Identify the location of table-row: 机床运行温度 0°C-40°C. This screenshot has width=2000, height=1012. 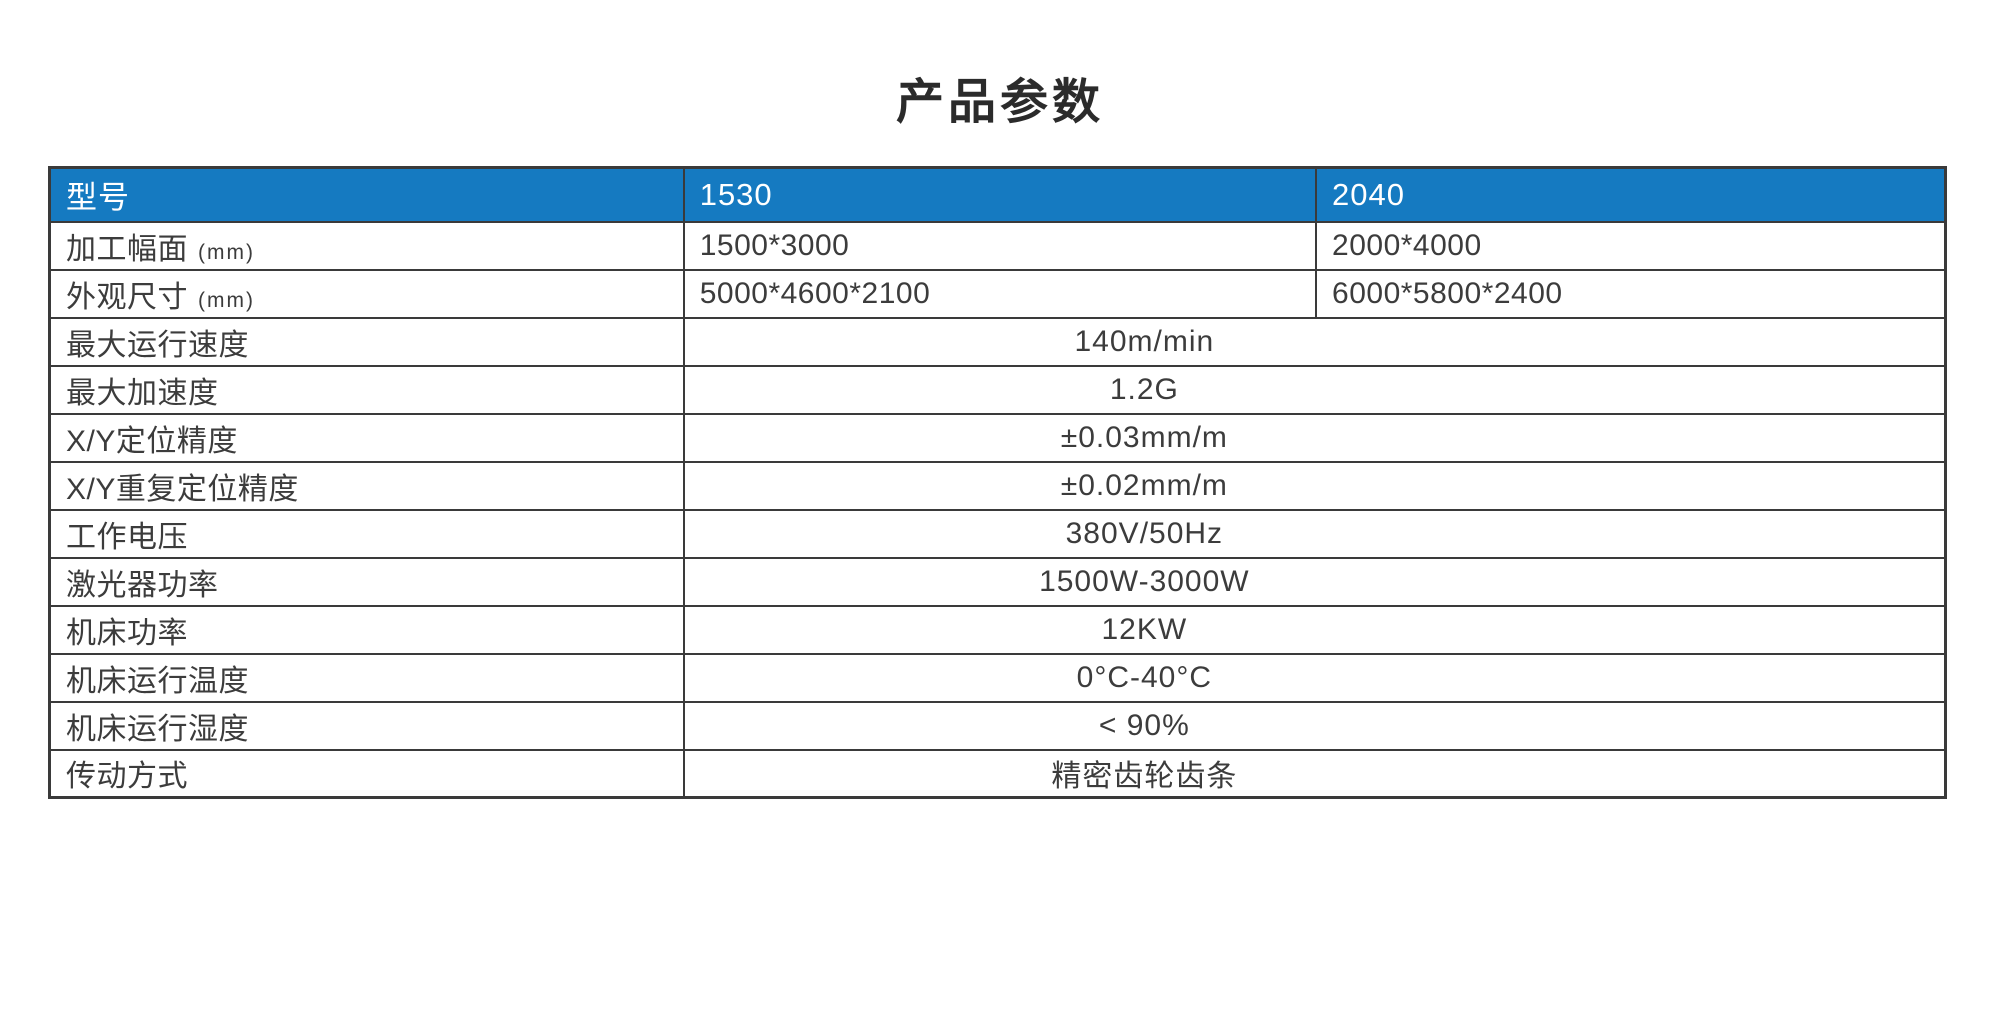
(997, 677).